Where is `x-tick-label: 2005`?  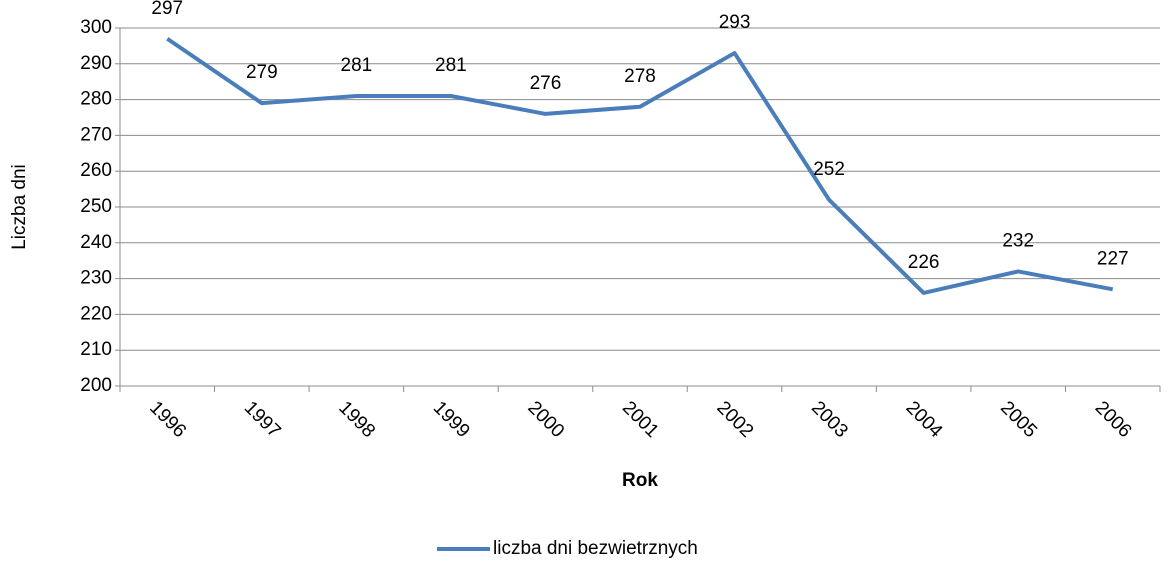 x-tick-label: 2005 is located at coordinates (1018, 419).